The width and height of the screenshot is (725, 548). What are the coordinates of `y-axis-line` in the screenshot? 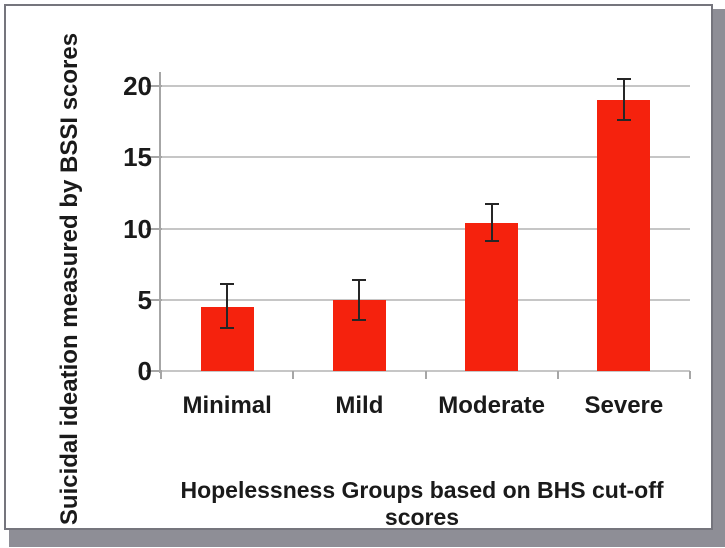 It's located at (160, 222).